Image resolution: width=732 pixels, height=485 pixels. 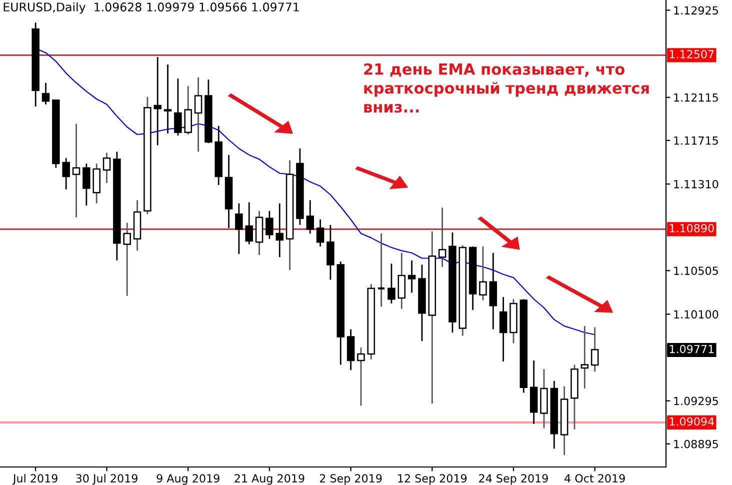 What do you see at coordinates (151, 8) in the screenshot?
I see `chart-title: EURUSD,Daily 1.09628 1.09979 1.09566 1.09771` at bounding box center [151, 8].